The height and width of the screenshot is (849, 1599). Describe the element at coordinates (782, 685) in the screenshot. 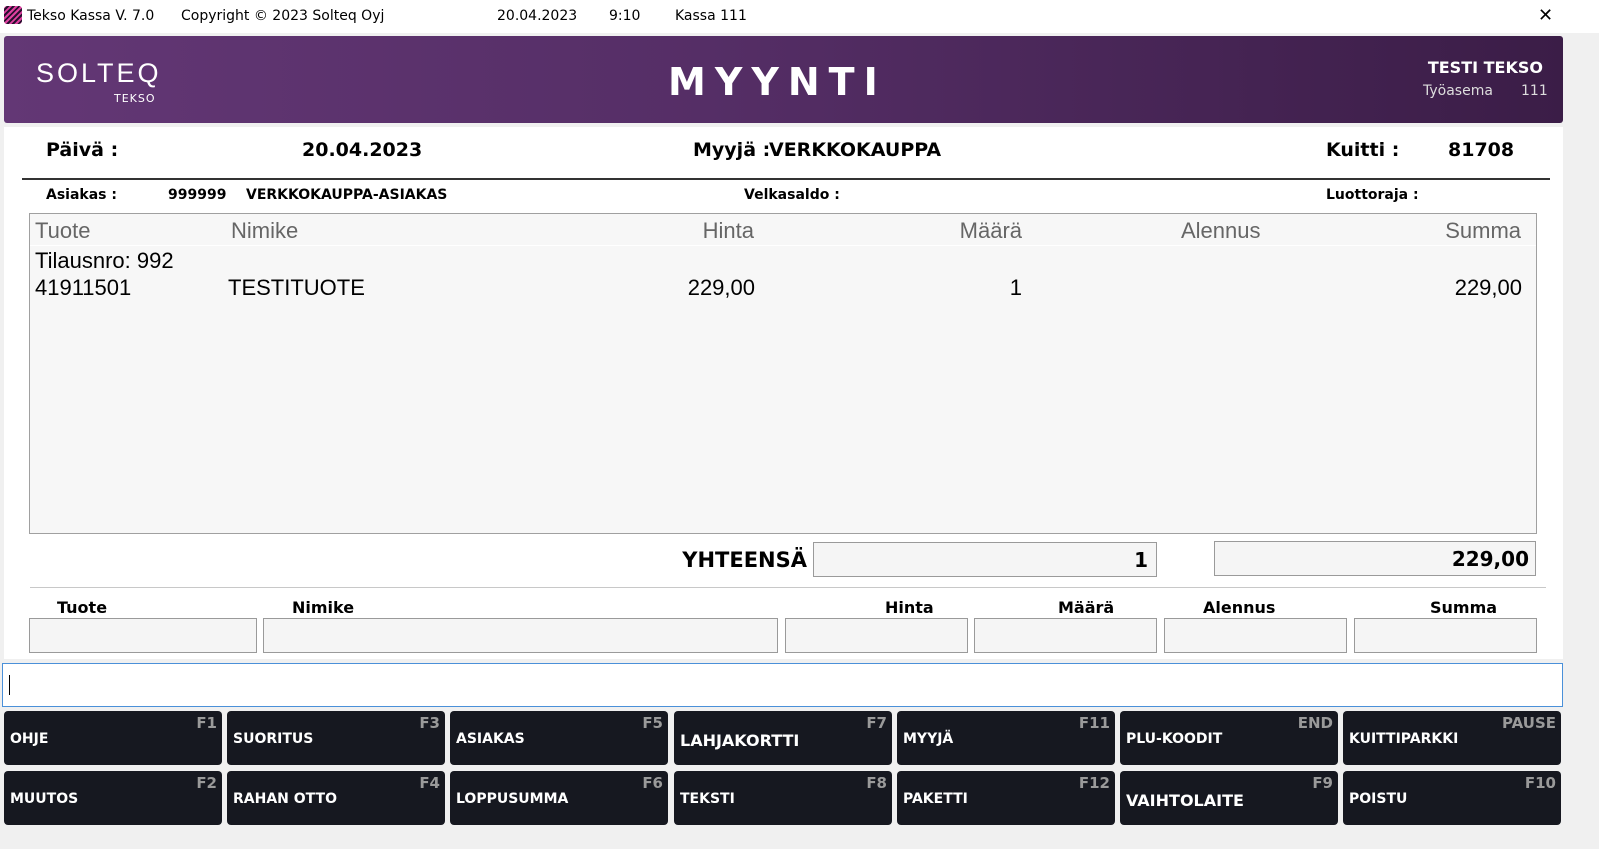

I see `command-input` at that location.